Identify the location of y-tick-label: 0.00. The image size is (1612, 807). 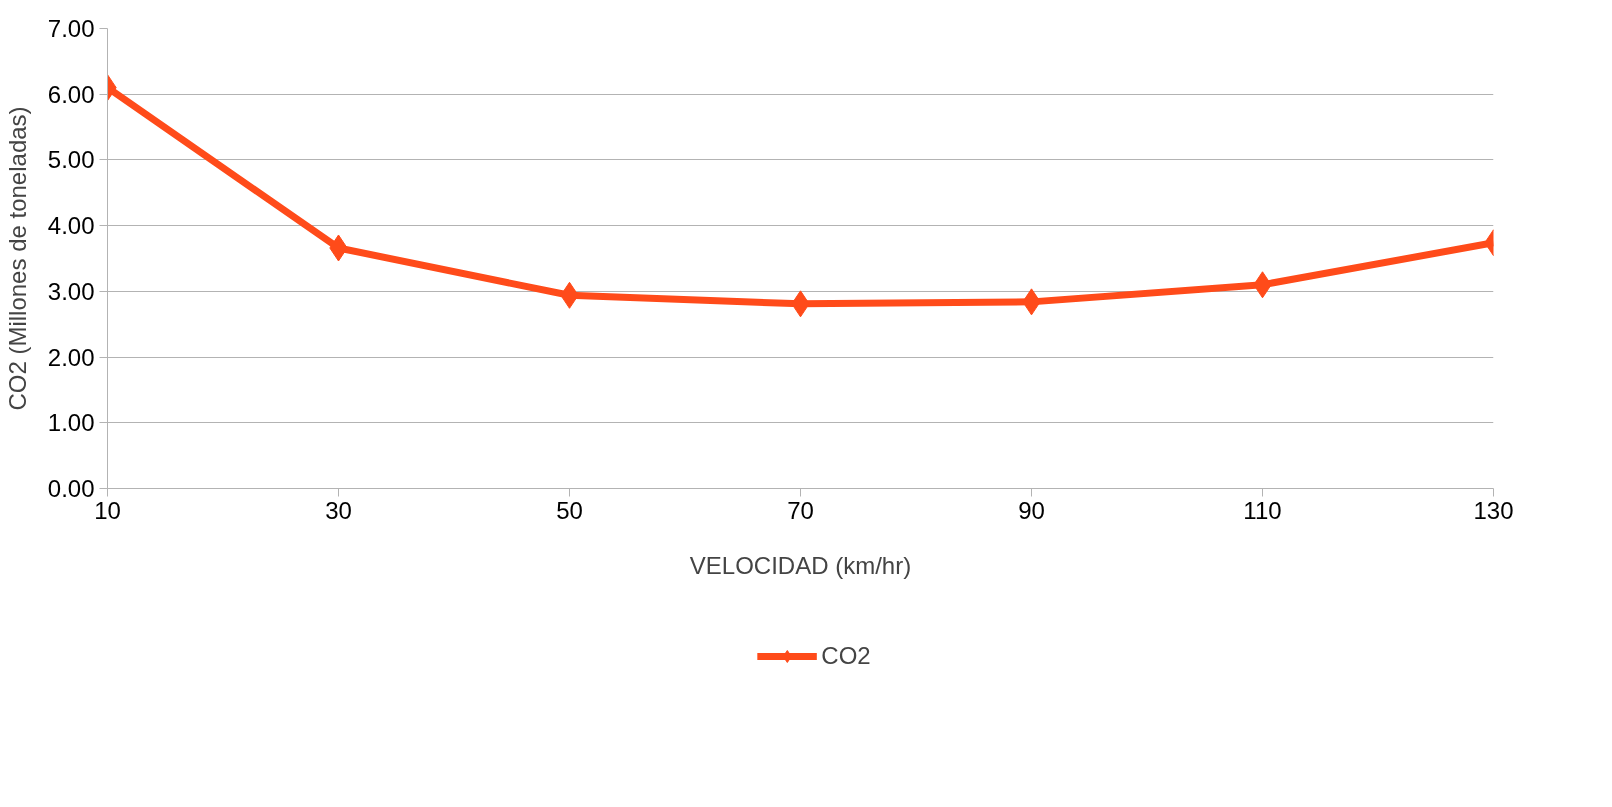
(71, 488).